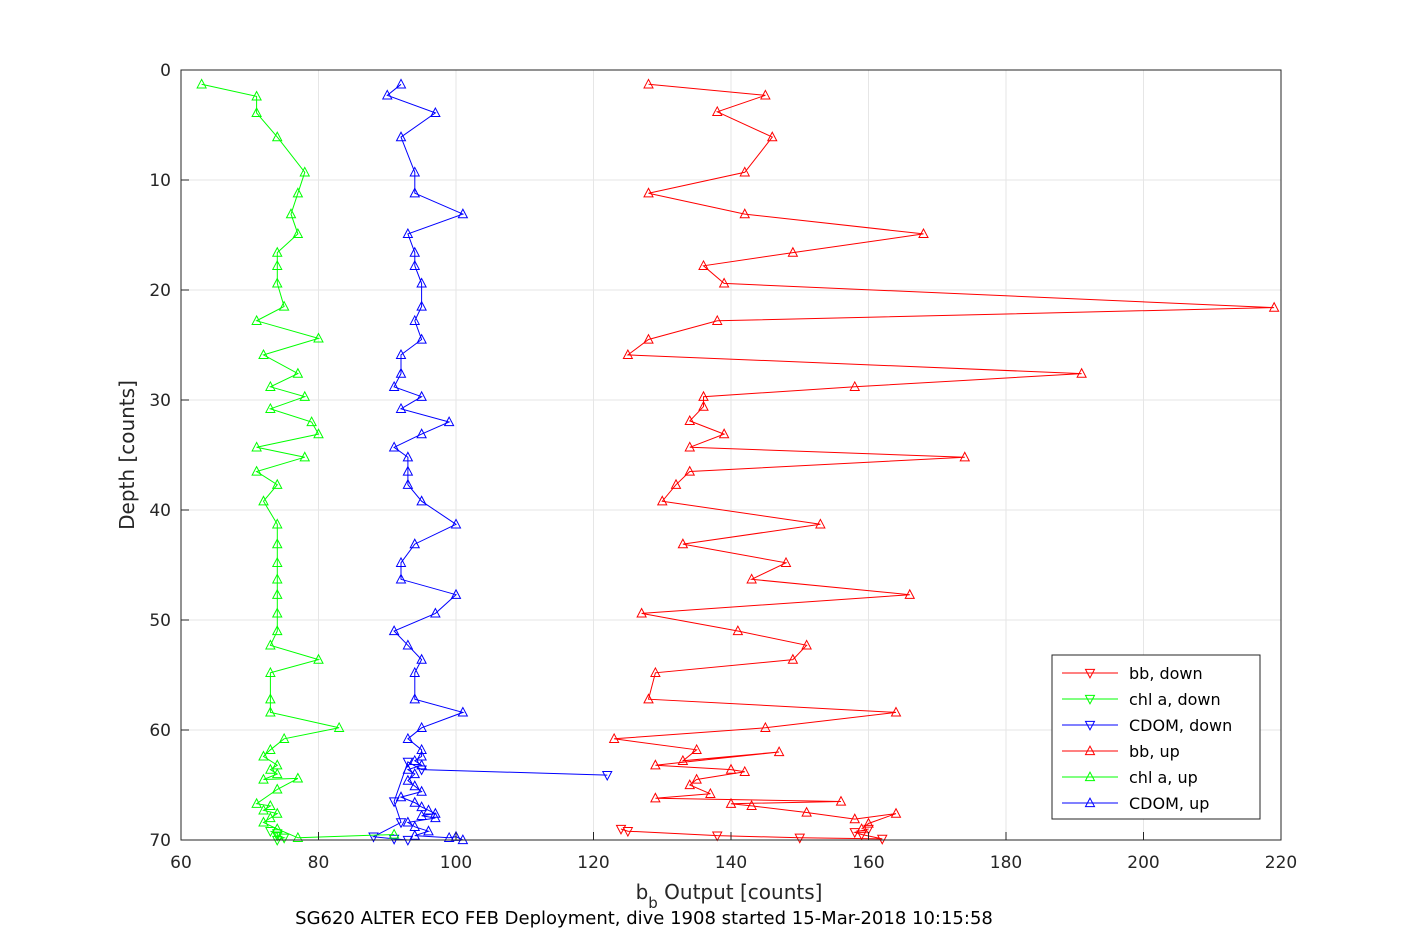 The height and width of the screenshot is (945, 1417). What do you see at coordinates (1169, 803) in the screenshot?
I see `legend-entry-label: CDOM, up` at bounding box center [1169, 803].